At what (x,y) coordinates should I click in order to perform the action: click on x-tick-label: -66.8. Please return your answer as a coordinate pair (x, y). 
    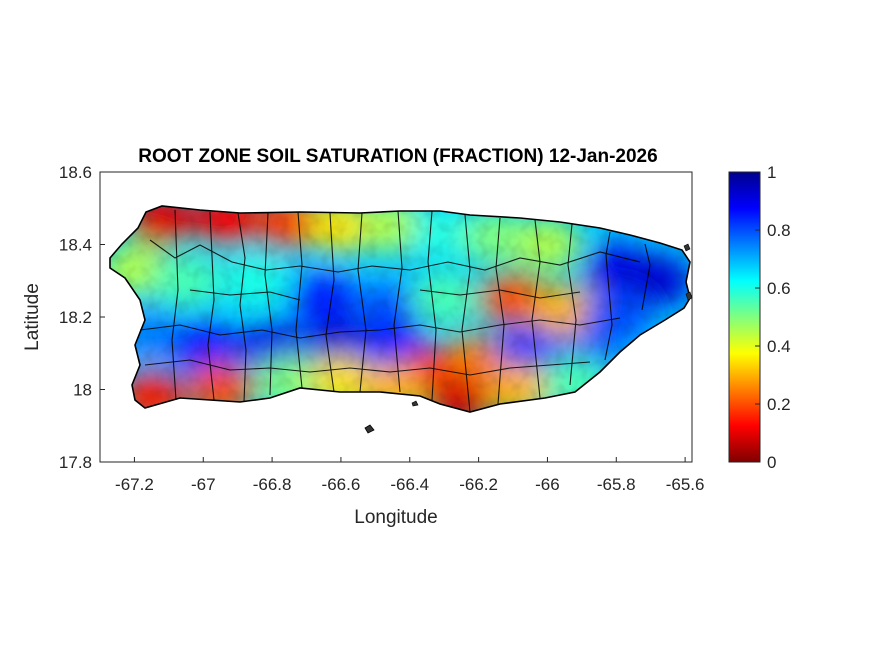
    Looking at the image, I should click on (272, 484).